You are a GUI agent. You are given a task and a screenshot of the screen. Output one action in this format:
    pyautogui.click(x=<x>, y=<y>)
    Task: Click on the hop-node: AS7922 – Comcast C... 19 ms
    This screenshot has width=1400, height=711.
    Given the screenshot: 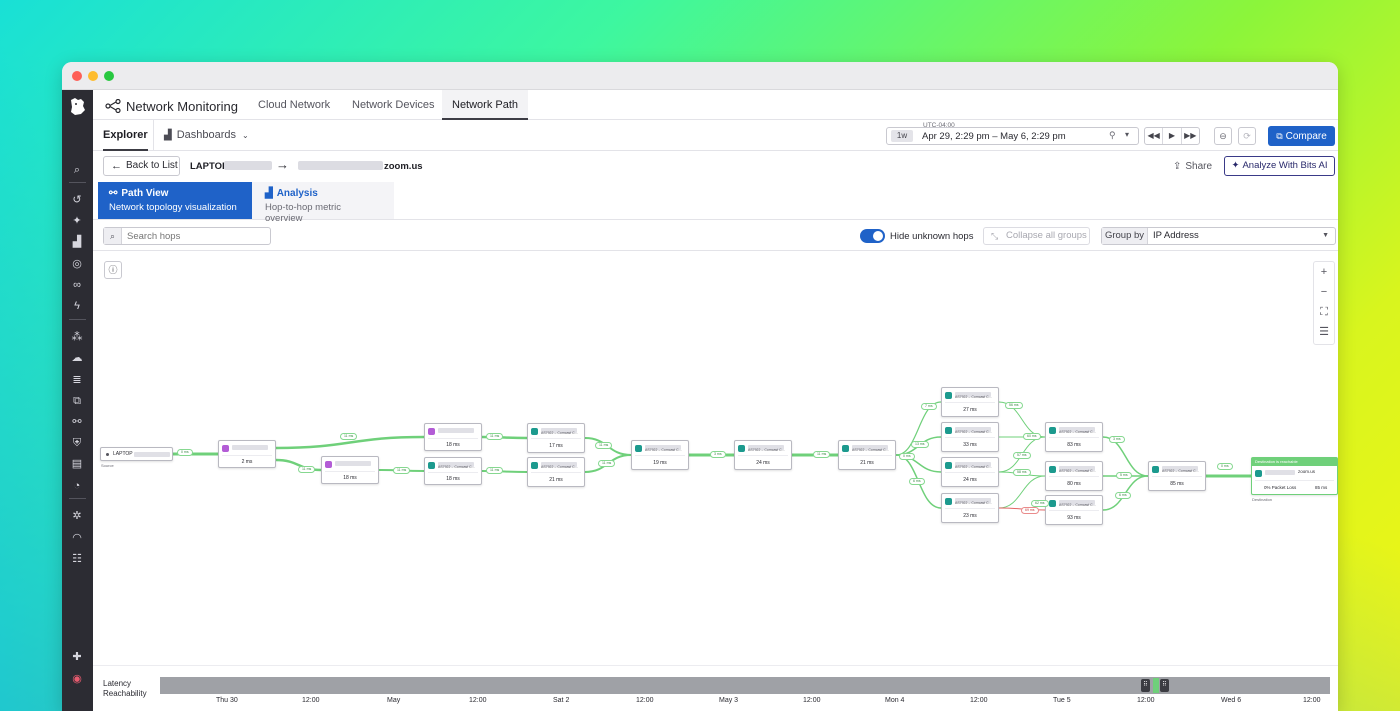 What is the action you would take?
    pyautogui.click(x=660, y=455)
    